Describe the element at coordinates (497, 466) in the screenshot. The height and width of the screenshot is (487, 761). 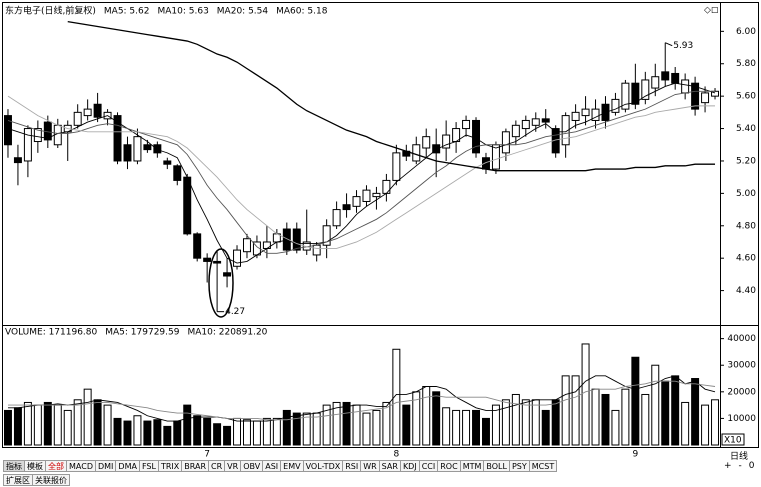
I see `indicator-tab: BOLL` at that location.